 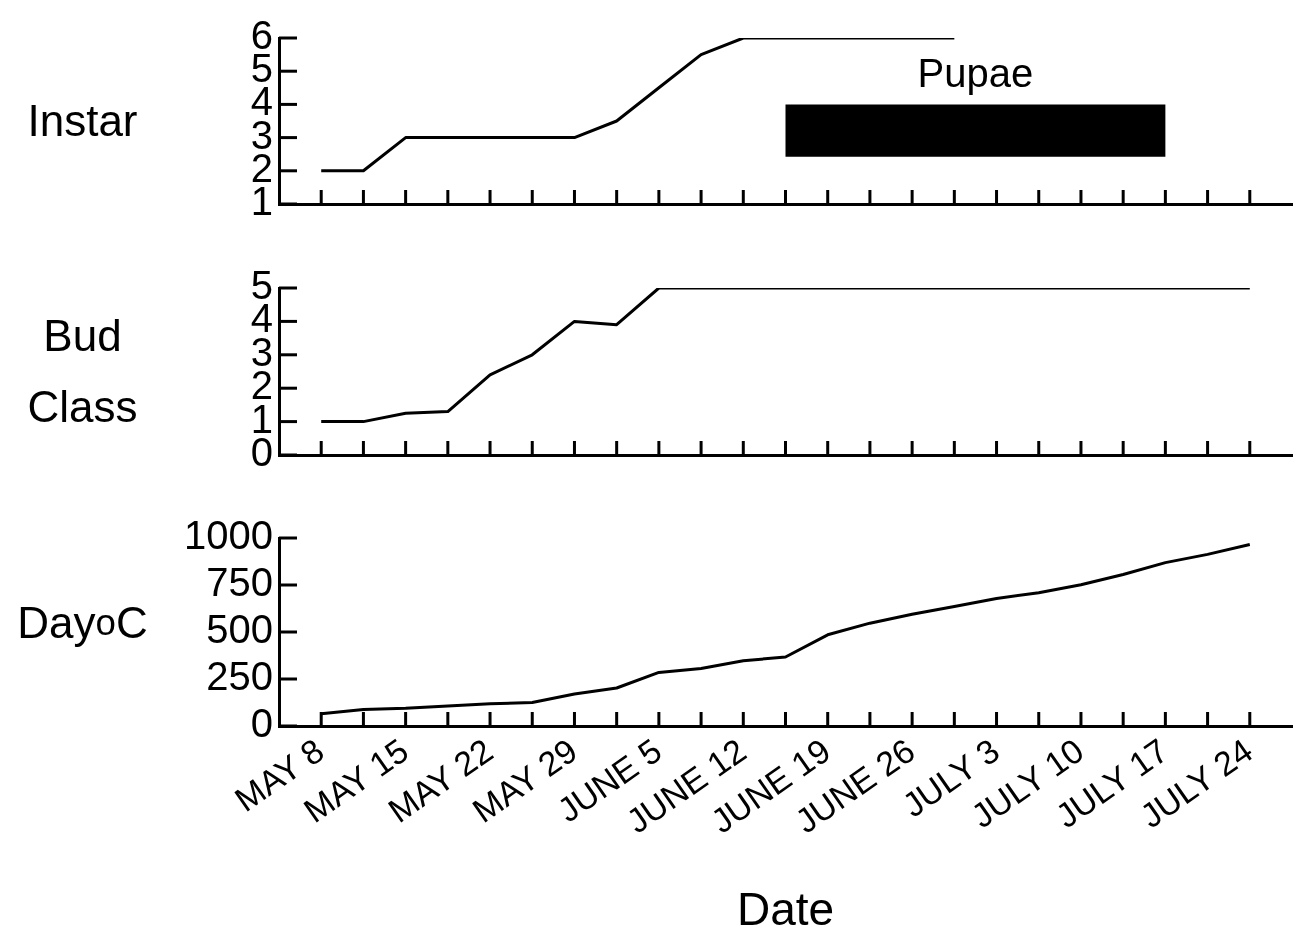 What do you see at coordinates (82, 371) in the screenshot?
I see `y-axis-title: Bud Class` at bounding box center [82, 371].